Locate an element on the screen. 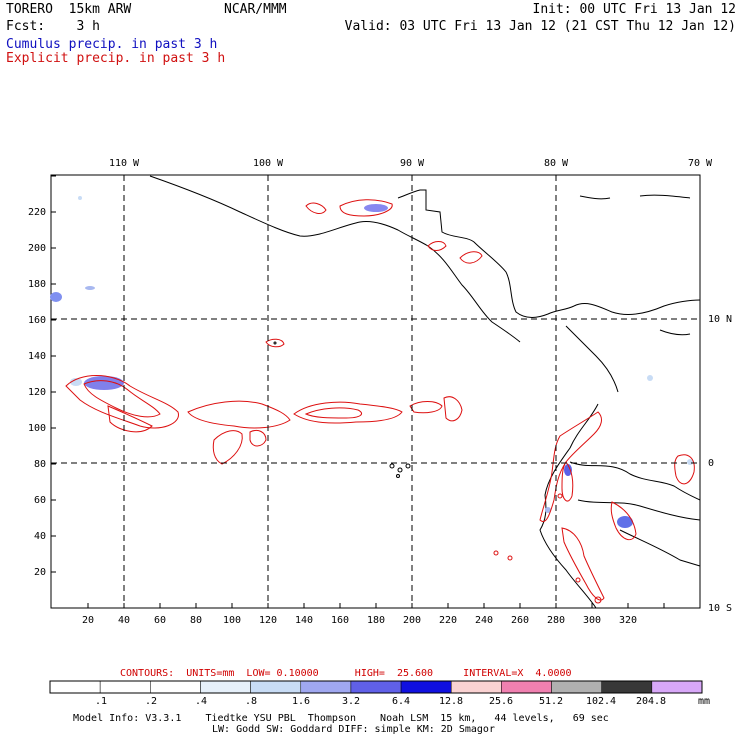  x-tick-label: 180 is located at coordinates (376, 620).